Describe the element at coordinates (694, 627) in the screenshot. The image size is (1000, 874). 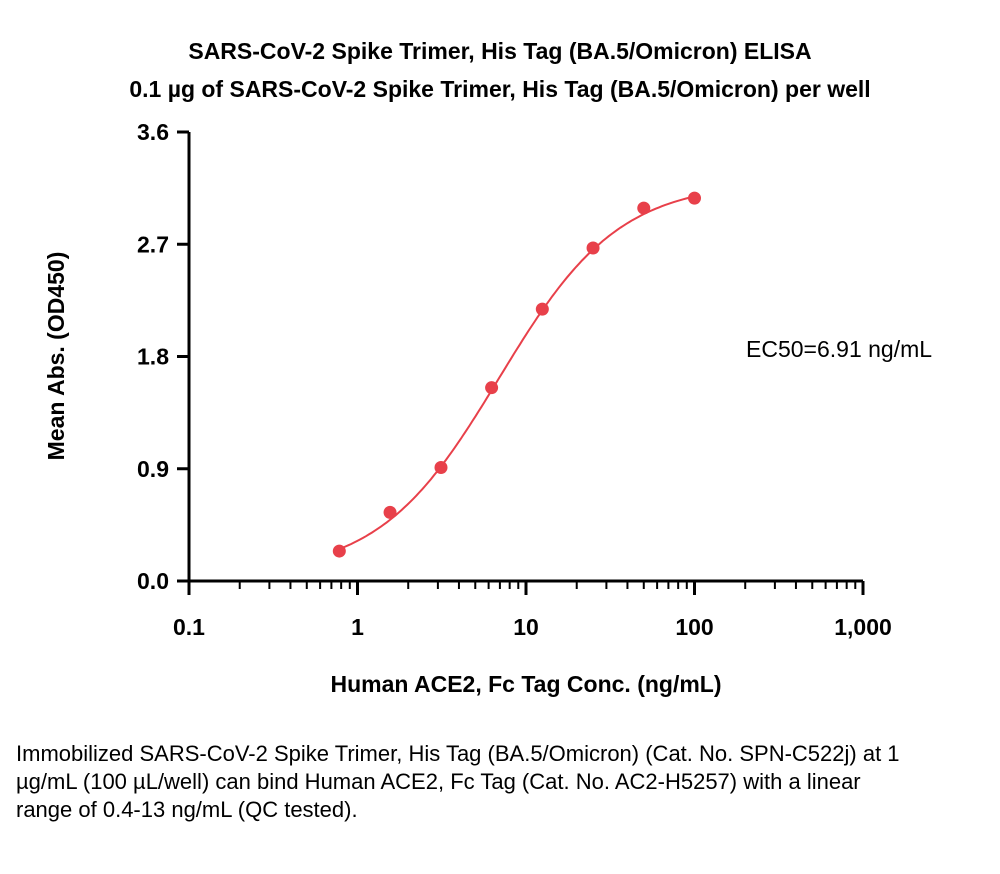
I see `x-tick-label: 100` at that location.